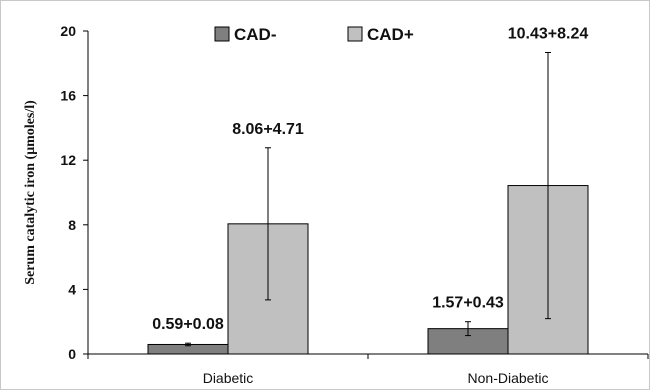 Image resolution: width=652 pixels, height=392 pixels. I want to click on y-axis-title: Serum catalytic iron (μmoles/l), so click(30, 192).